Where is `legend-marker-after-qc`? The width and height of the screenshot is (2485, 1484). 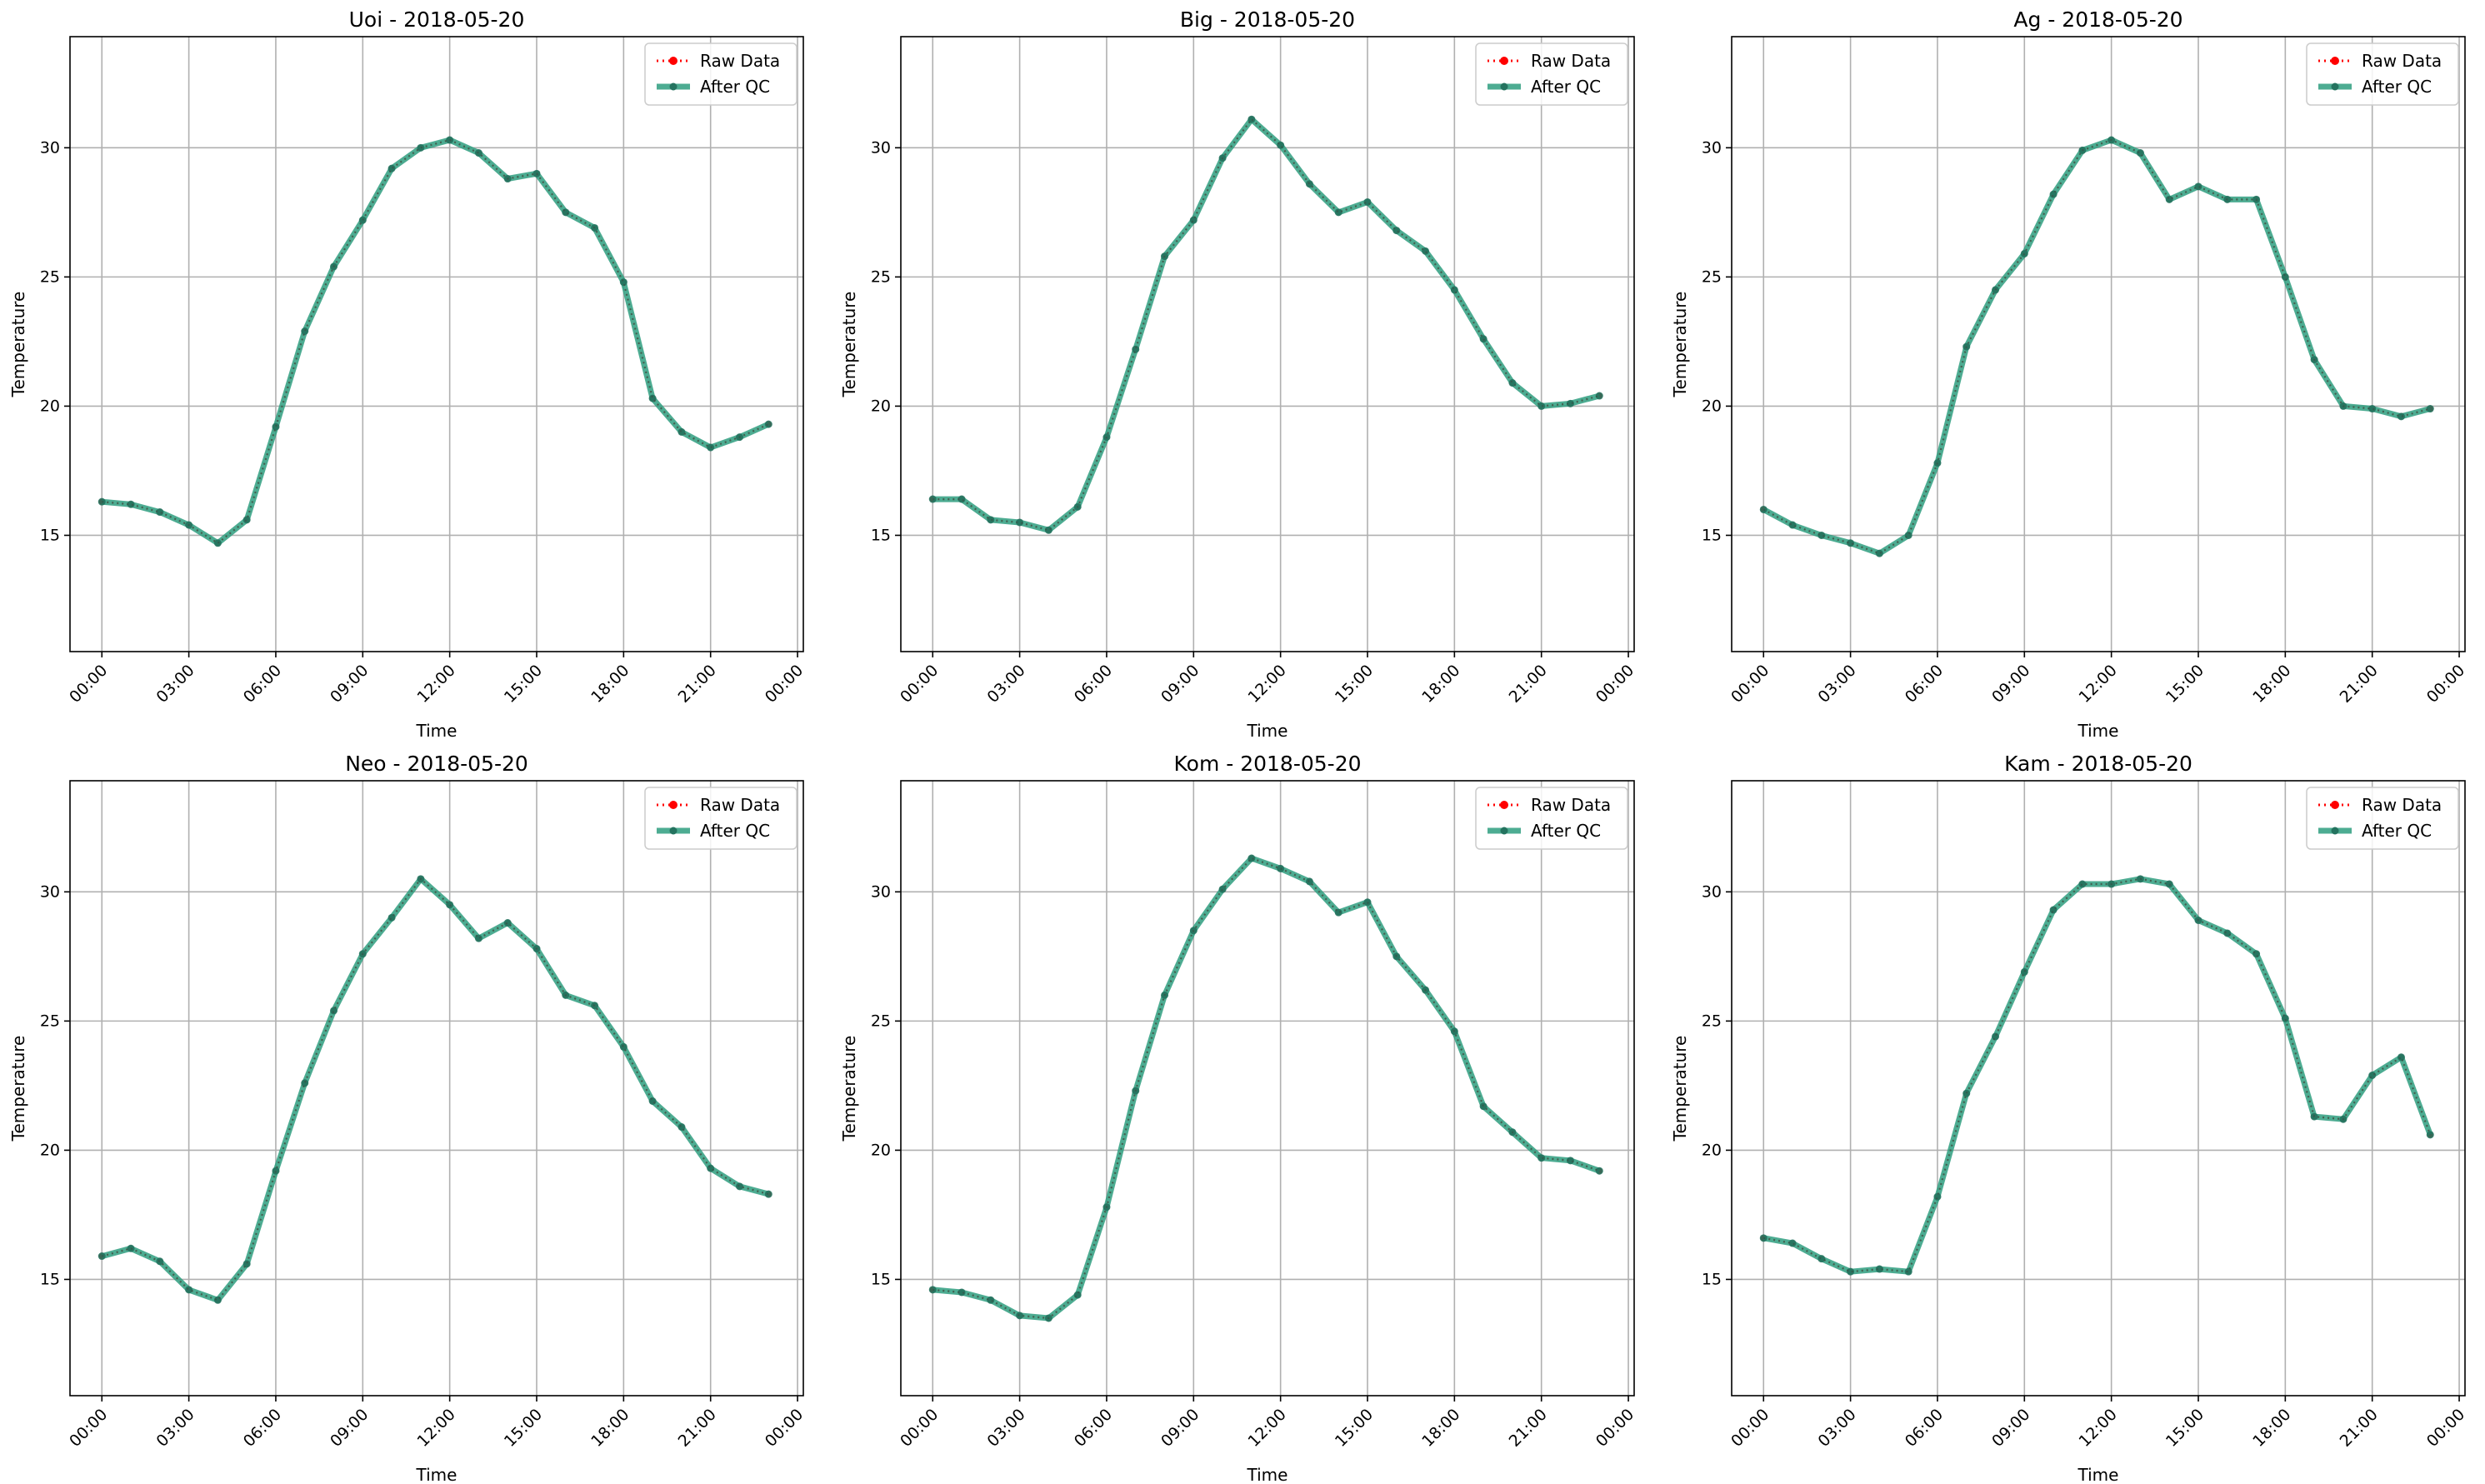
legend-marker-after-qc is located at coordinates (1504, 86).